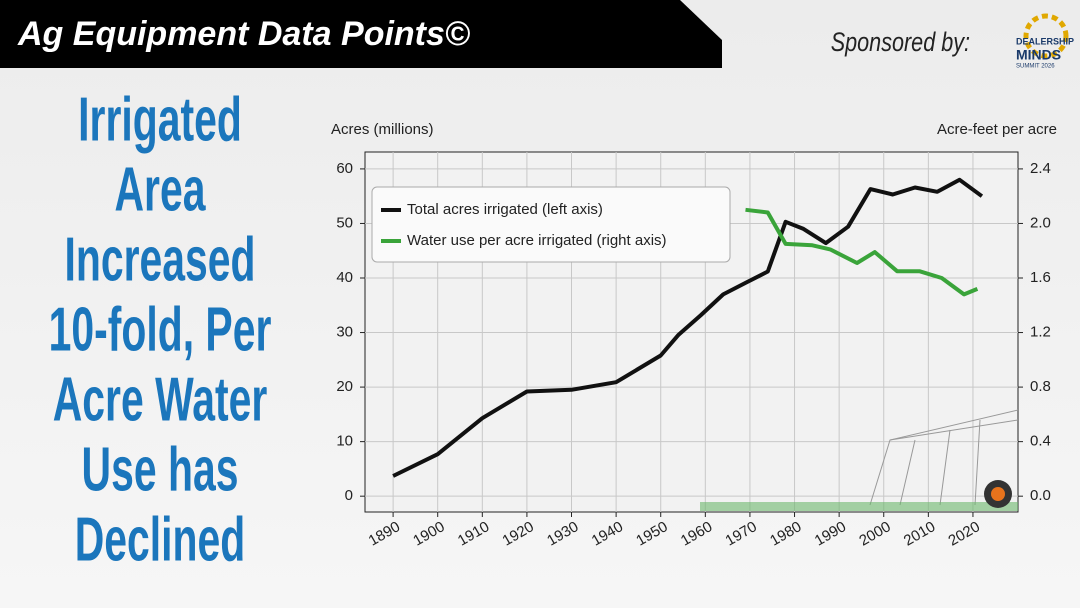  I want to click on y-tick-label: 50, so click(344, 222).